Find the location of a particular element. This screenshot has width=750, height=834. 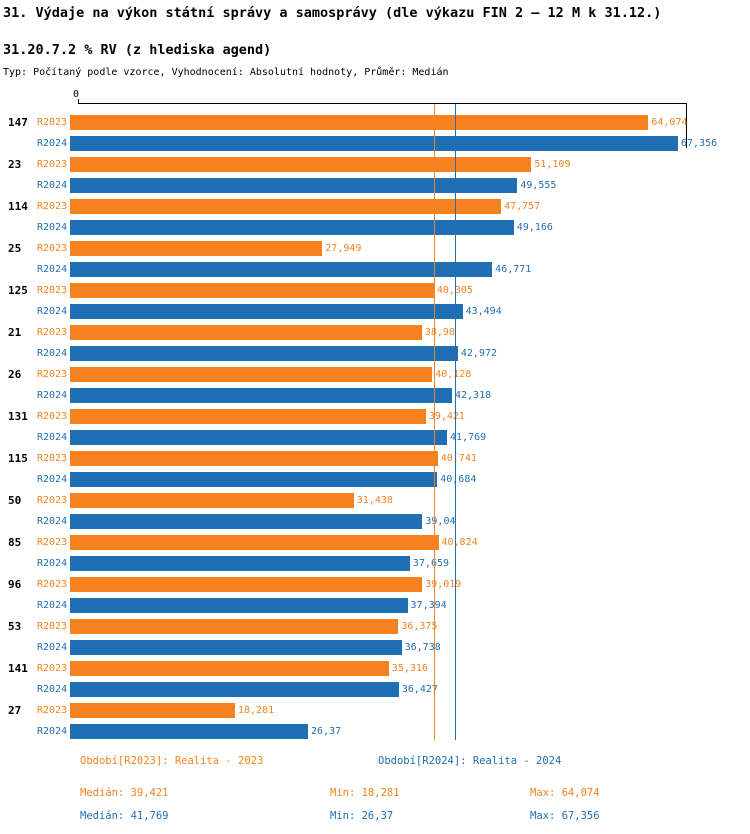

bar-row-r2024: R2024 46,771 is located at coordinates (375, 269).